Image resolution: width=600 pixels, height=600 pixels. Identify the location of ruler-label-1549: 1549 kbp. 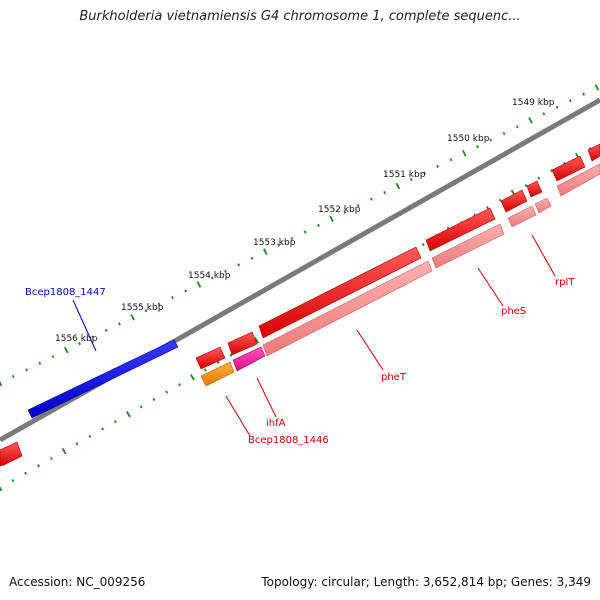
(533, 103).